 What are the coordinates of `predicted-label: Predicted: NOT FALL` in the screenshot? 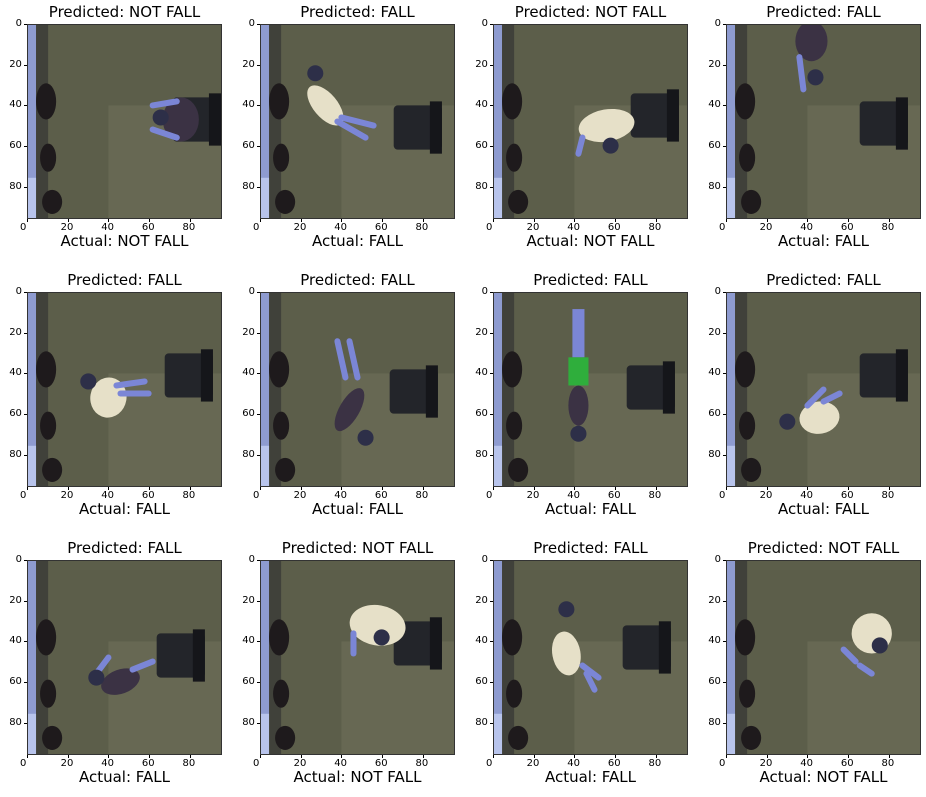 It's located at (823, 548).